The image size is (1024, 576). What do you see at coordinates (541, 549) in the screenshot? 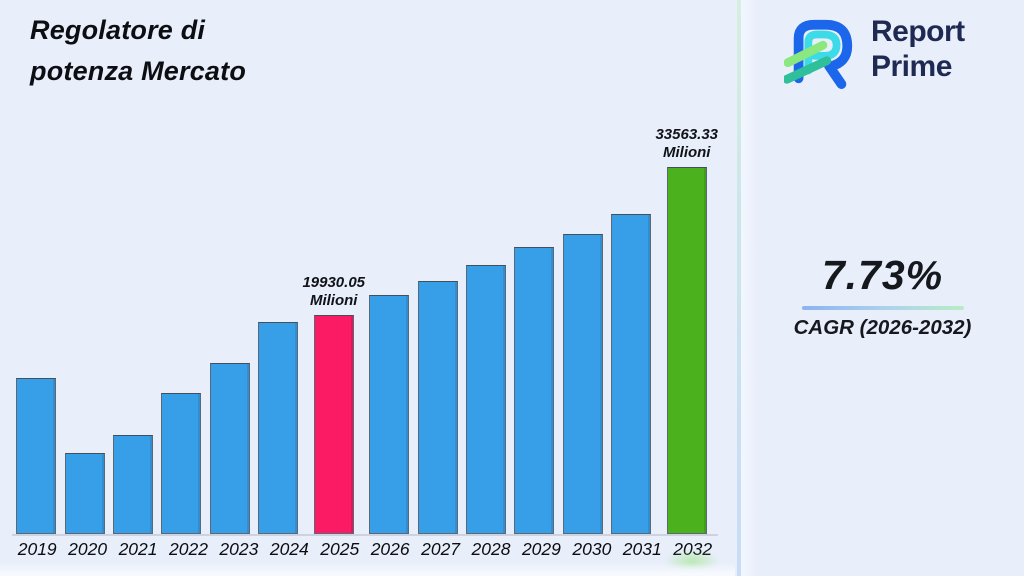
I see `x-tick-label-2029: 2029` at bounding box center [541, 549].